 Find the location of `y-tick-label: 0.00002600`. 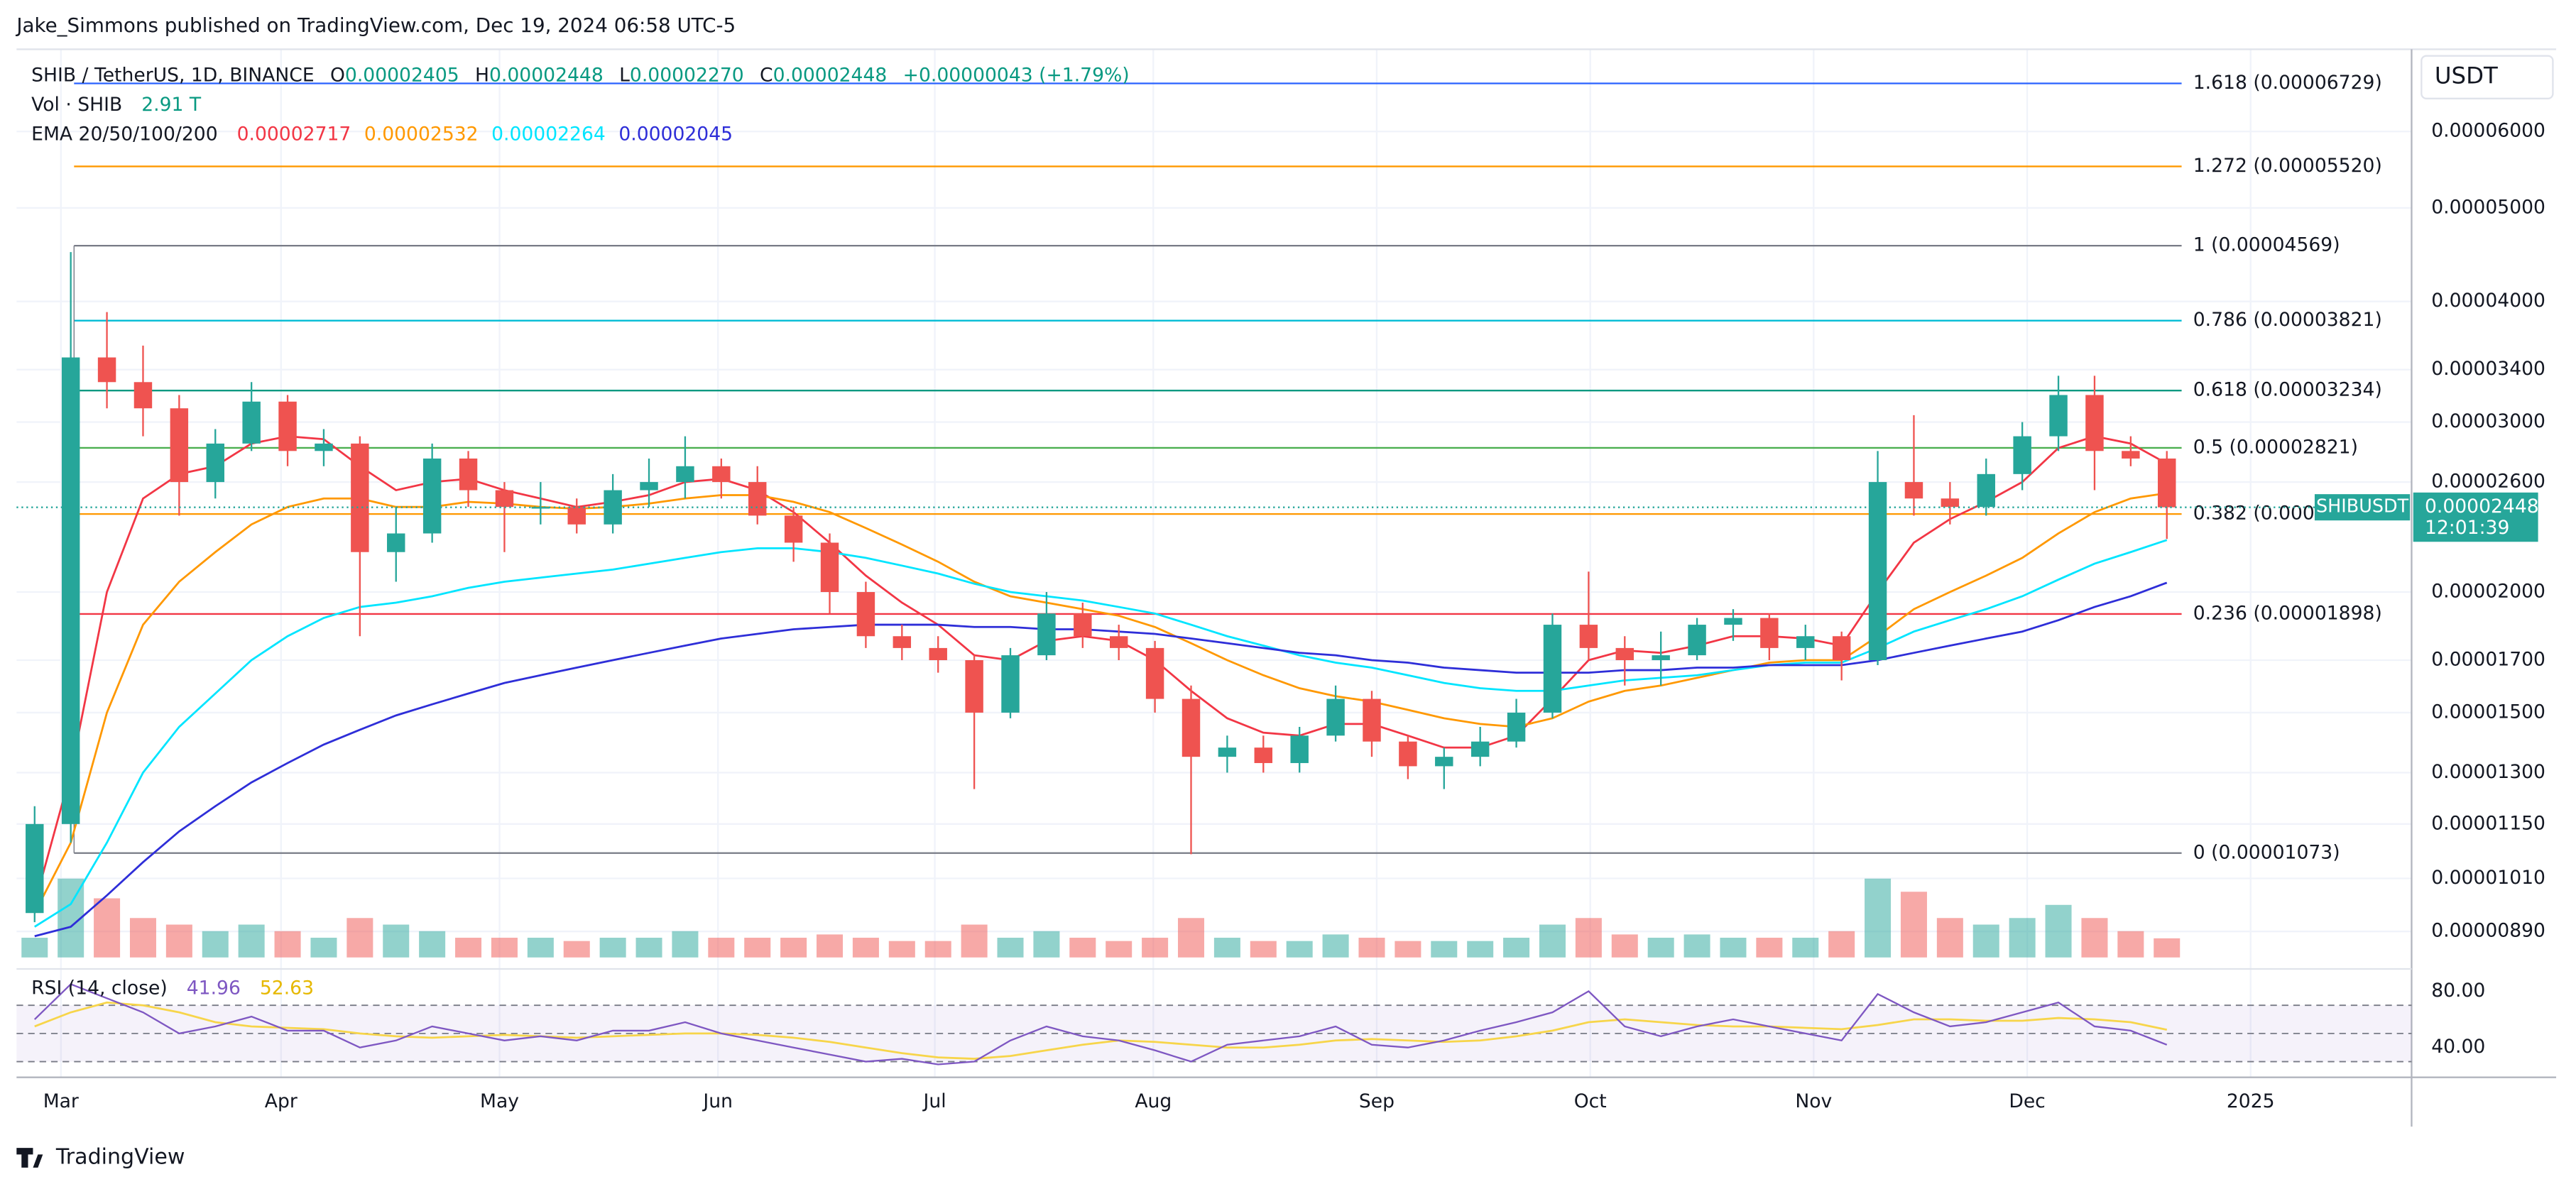

y-tick-label: 0.00002600 is located at coordinates (2488, 482).